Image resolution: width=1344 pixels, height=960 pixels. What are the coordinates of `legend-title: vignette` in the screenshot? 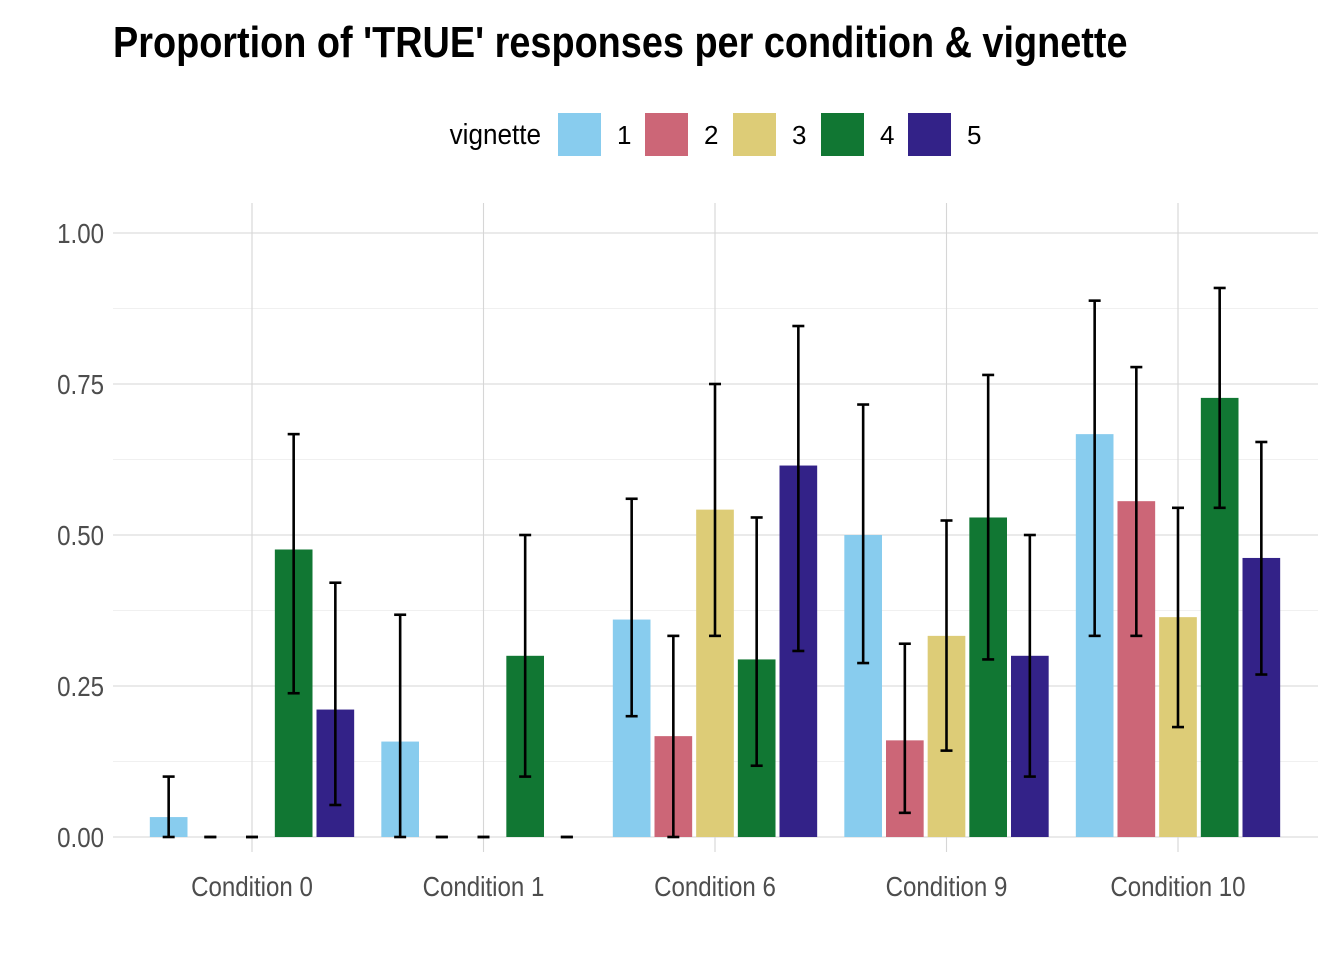 It's located at (495, 134).